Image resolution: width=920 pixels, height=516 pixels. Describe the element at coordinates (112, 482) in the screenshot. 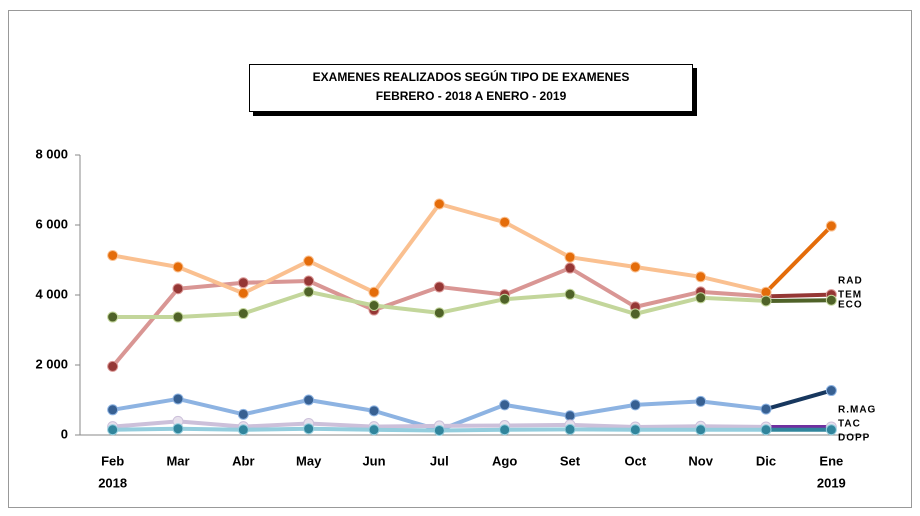

I see `x-sub-label: 2018` at that location.